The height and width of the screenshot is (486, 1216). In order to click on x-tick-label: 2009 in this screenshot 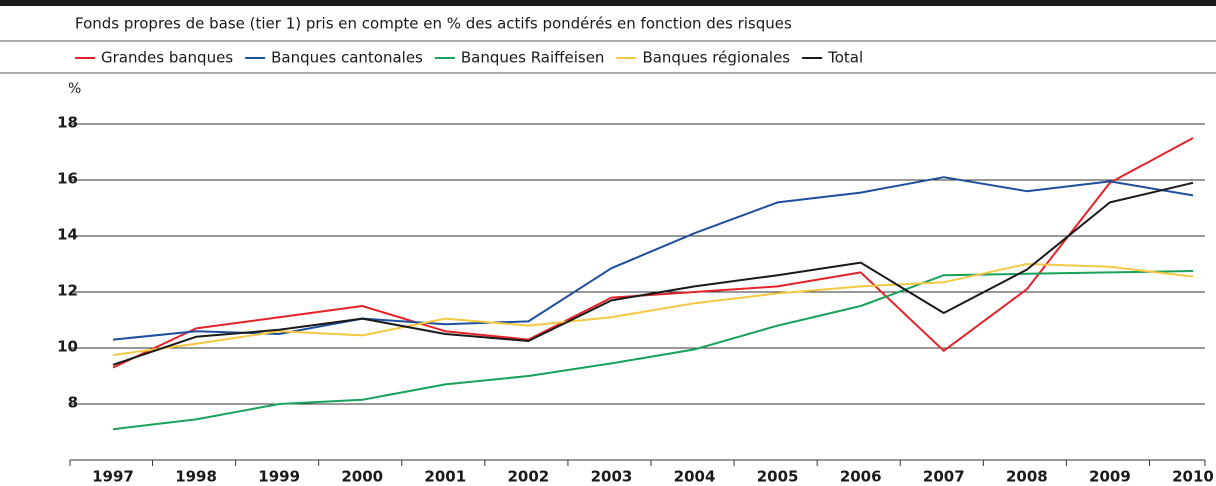, I will do `click(1110, 477)`.